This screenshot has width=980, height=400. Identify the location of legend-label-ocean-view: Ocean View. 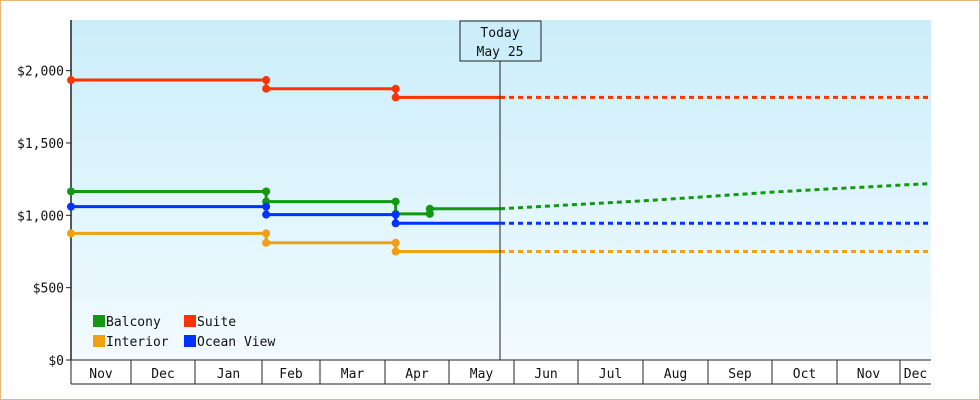
(236, 342).